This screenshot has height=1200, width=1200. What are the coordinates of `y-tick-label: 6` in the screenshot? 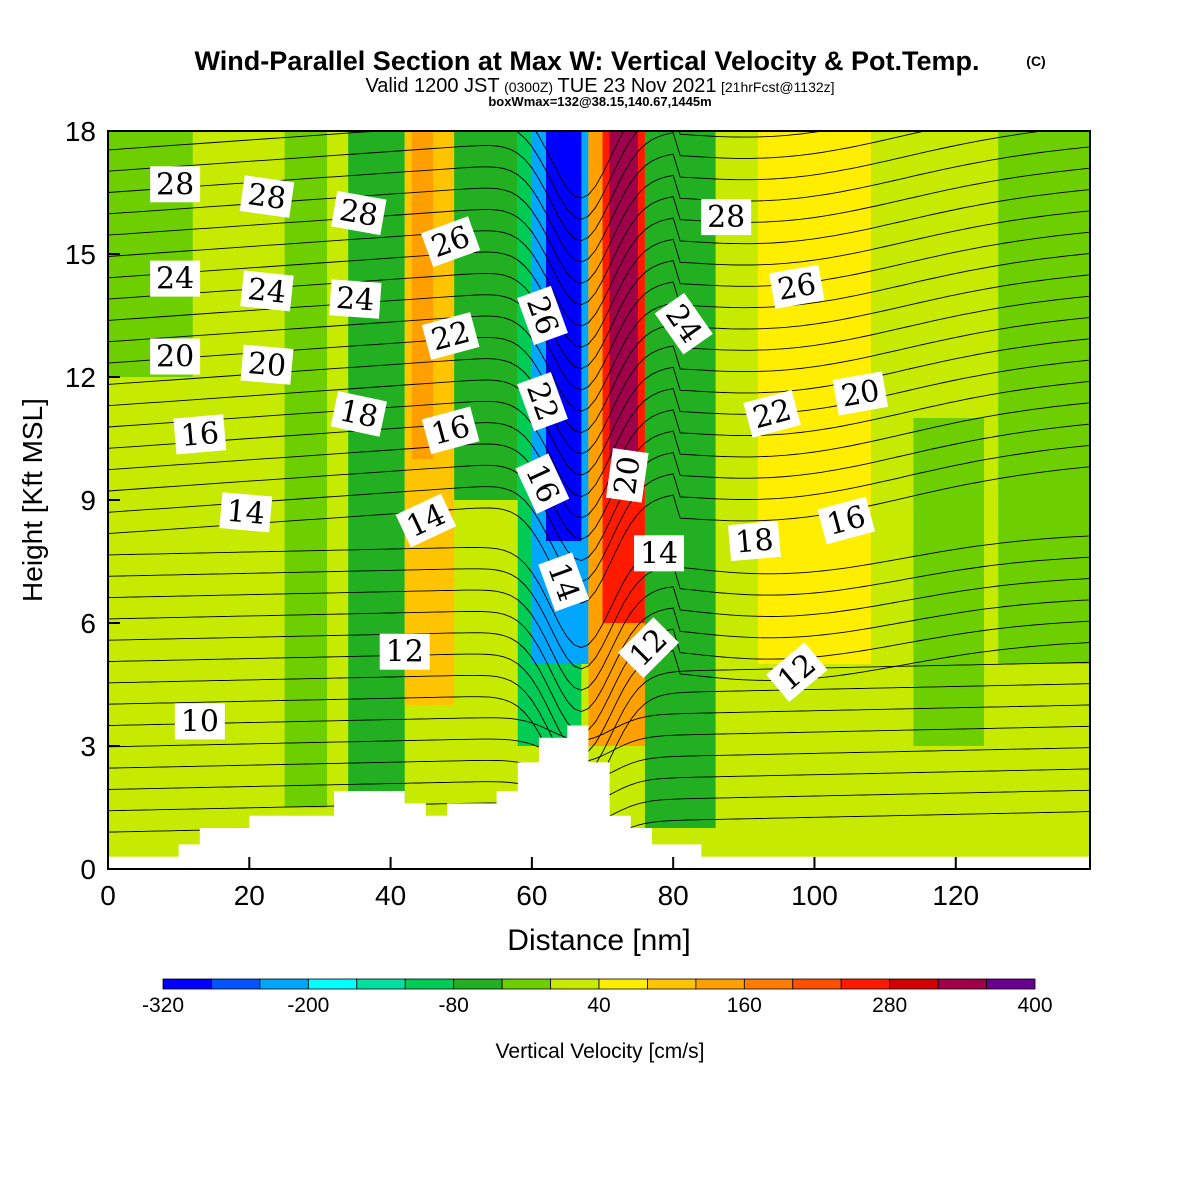 It's located at (88, 623).